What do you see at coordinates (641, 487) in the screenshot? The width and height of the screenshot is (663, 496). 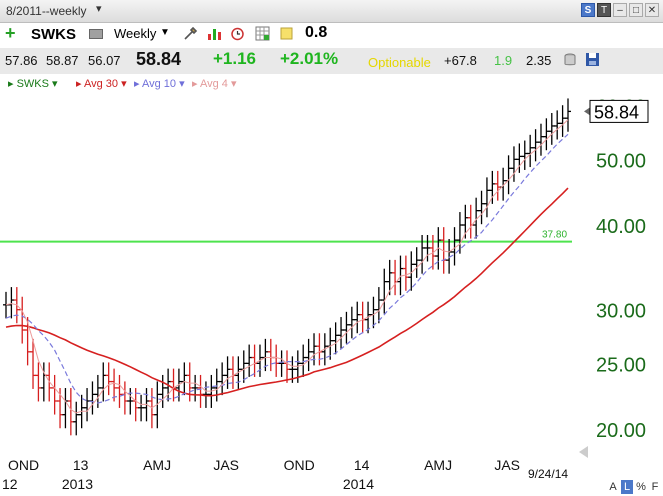 I see `scale-option-pct: %` at bounding box center [641, 487].